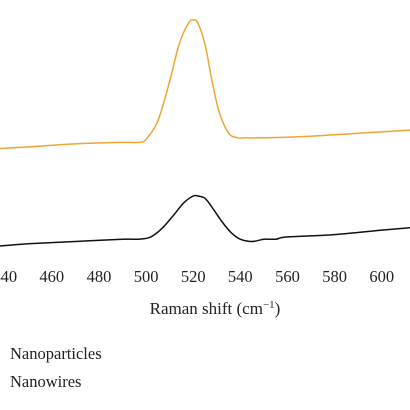  Describe the element at coordinates (56, 353) in the screenshot. I see `legend-item-nanoparticles: Nanoparticles` at that location.